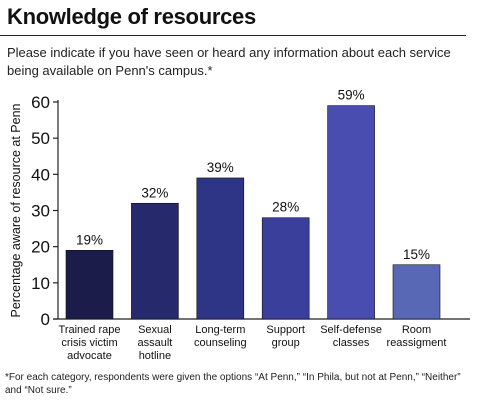 This screenshot has height=400, width=480. I want to click on y-tick-label: 40, so click(40, 174).